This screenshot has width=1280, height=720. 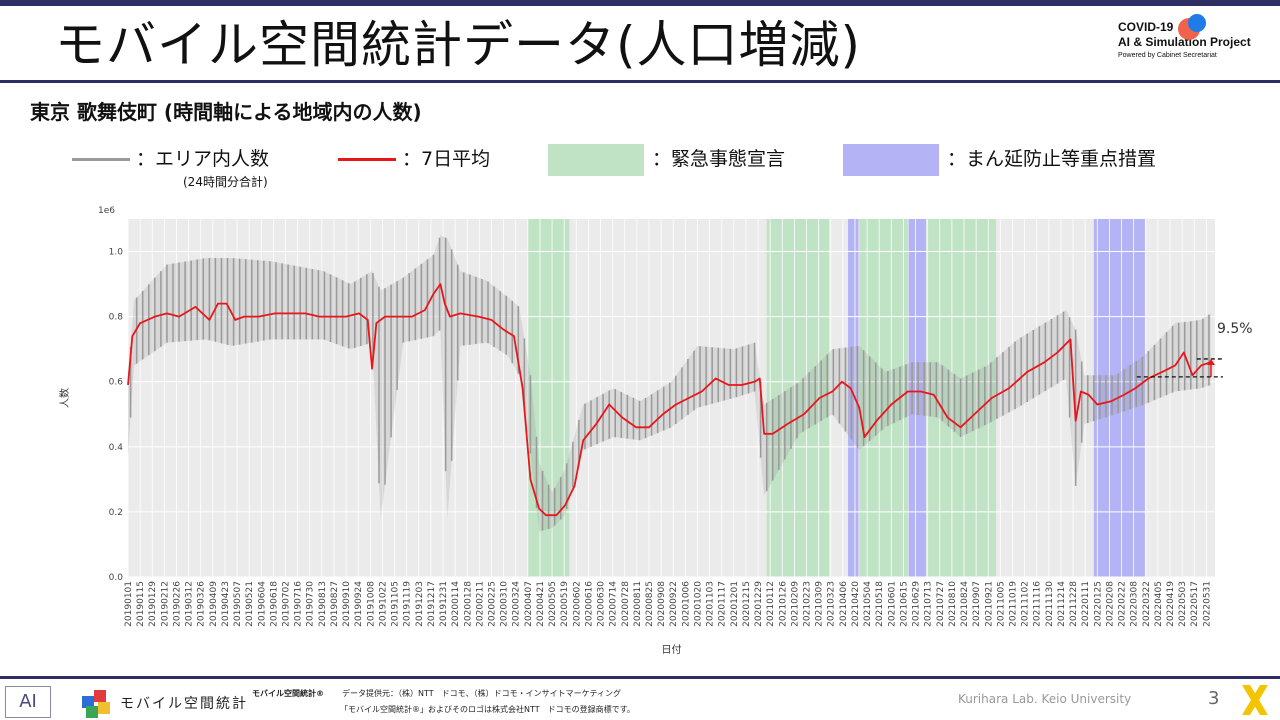 I want to click on footer-divider, so click(x=640, y=677).